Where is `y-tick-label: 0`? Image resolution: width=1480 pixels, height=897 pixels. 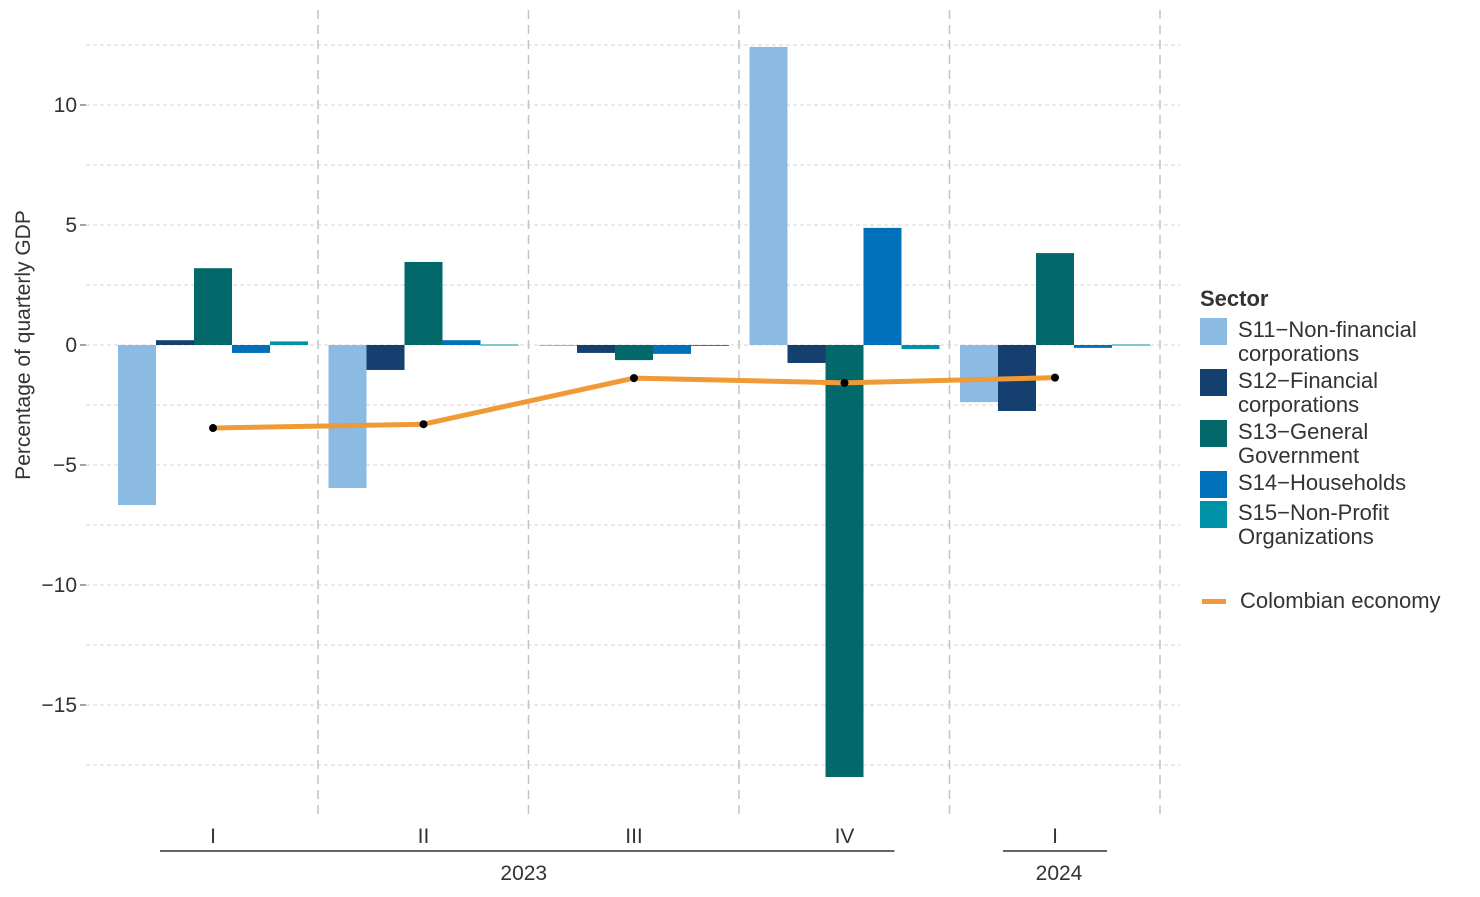
y-tick-label: 0 is located at coordinates (71, 345).